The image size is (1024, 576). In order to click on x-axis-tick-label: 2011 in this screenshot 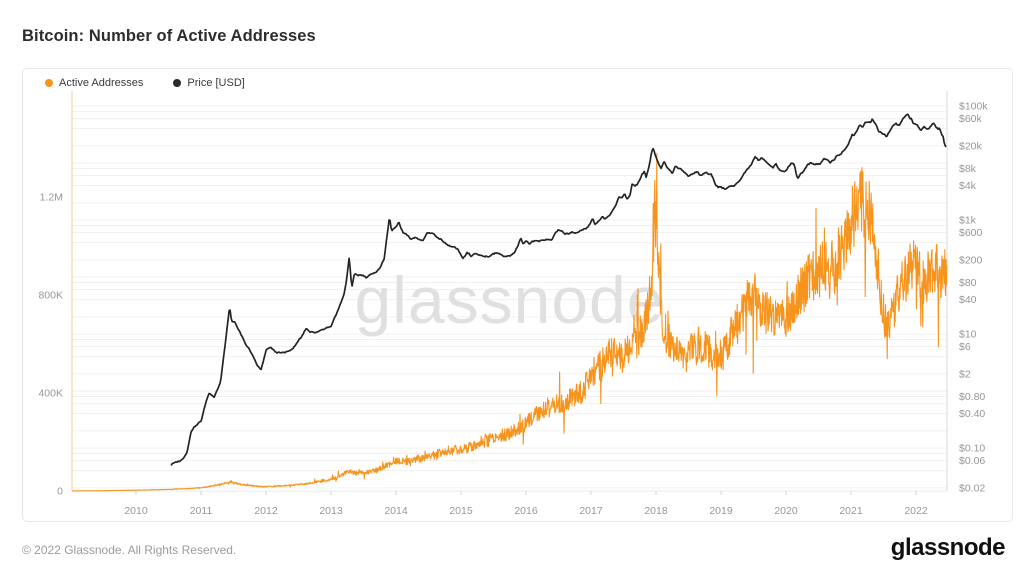, I will do `click(201, 511)`.